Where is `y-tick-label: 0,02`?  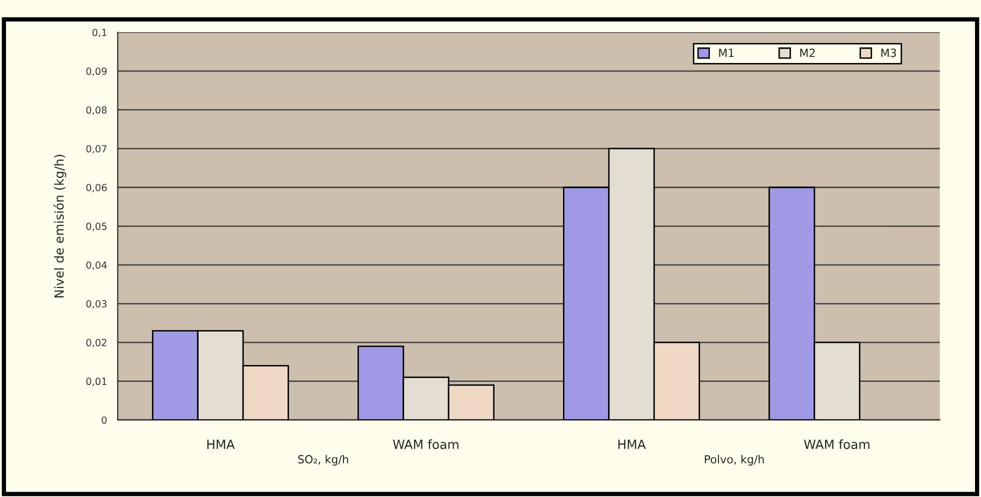 y-tick-label: 0,02 is located at coordinates (96, 343).